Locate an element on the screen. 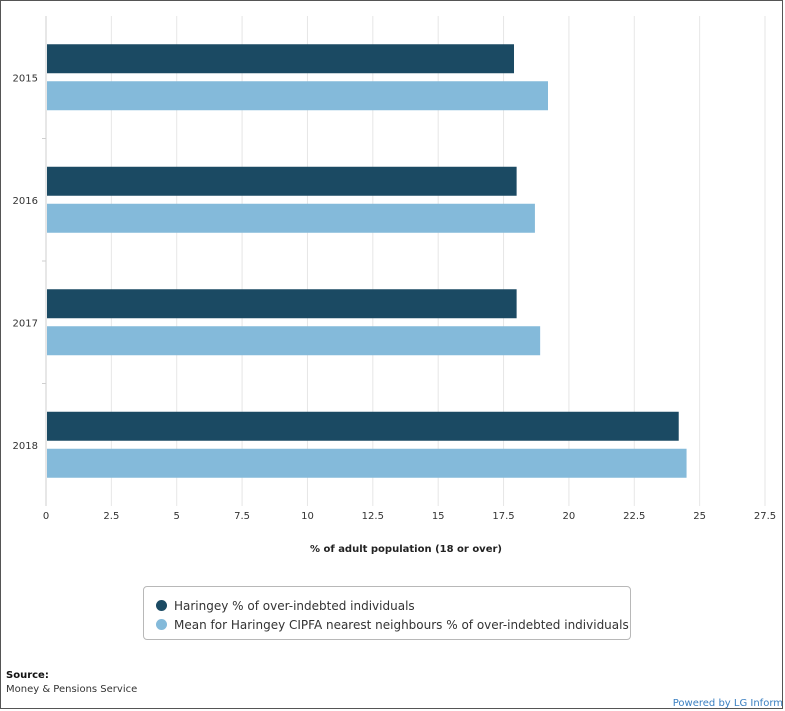 The width and height of the screenshot is (785, 711). x-tick-label: 5 is located at coordinates (177, 516).